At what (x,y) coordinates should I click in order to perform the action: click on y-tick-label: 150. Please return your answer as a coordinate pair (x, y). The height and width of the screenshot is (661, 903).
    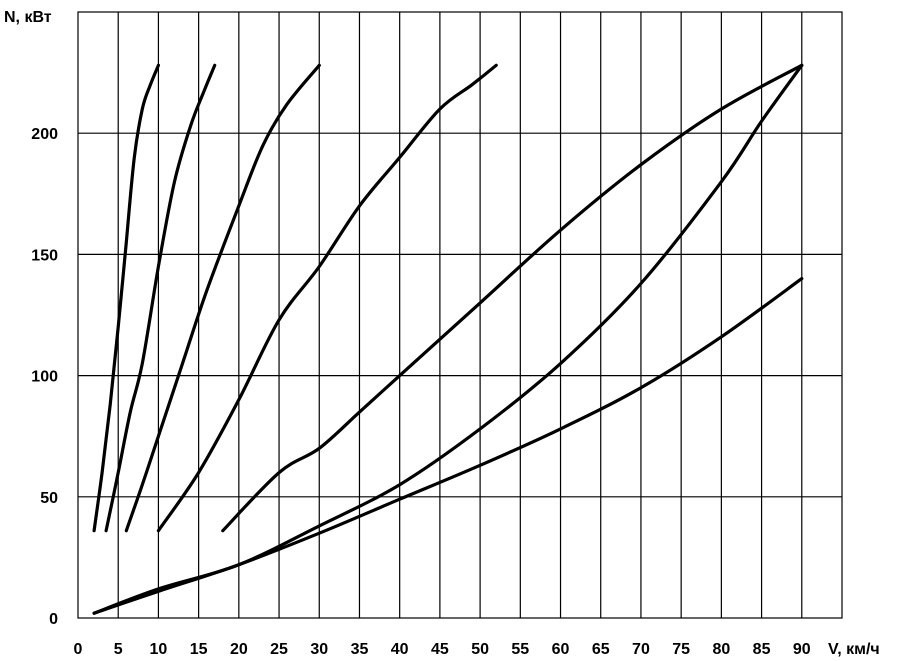
    Looking at the image, I should click on (44, 255).